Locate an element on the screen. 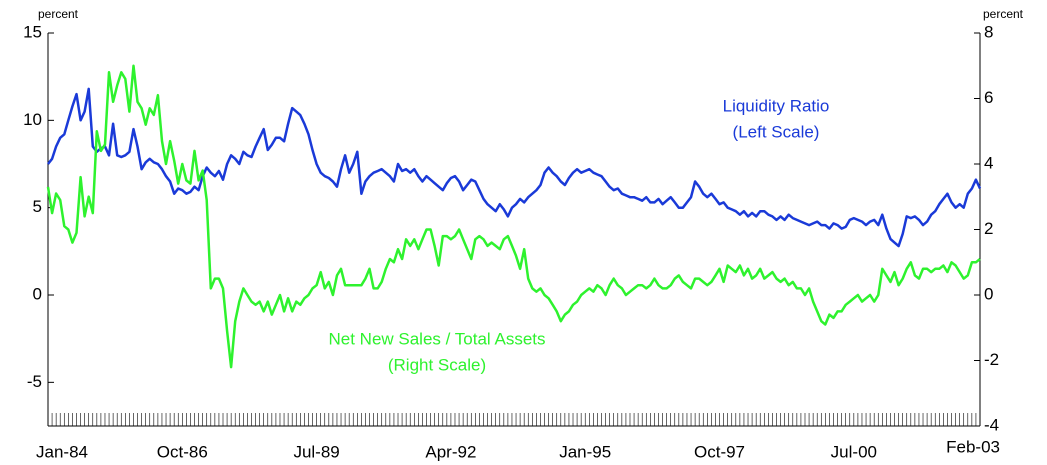  x-tick-label: Jan-95 is located at coordinates (585, 451).